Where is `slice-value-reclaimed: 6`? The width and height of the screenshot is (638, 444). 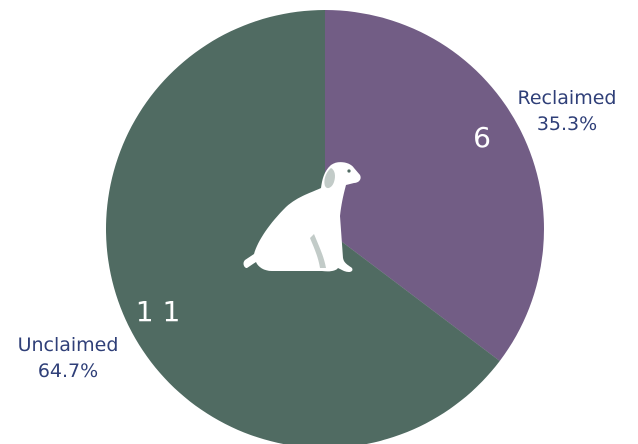
slice-value-reclaimed: 6 is located at coordinates (482, 137).